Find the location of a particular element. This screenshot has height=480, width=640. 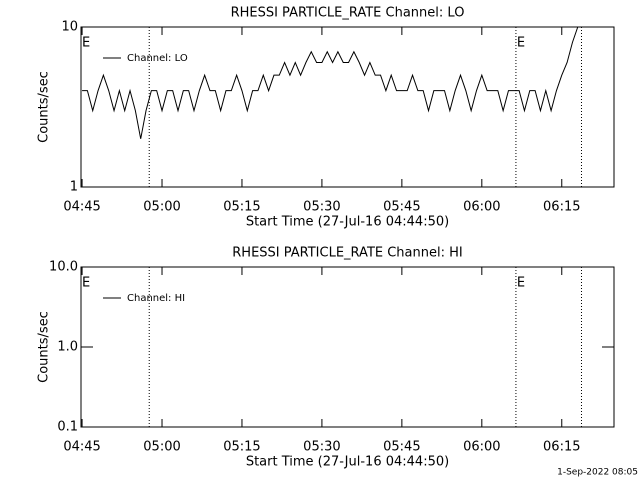

chart-title: RHESSI PARTICLE_RATE Channel: LO is located at coordinates (348, 13).